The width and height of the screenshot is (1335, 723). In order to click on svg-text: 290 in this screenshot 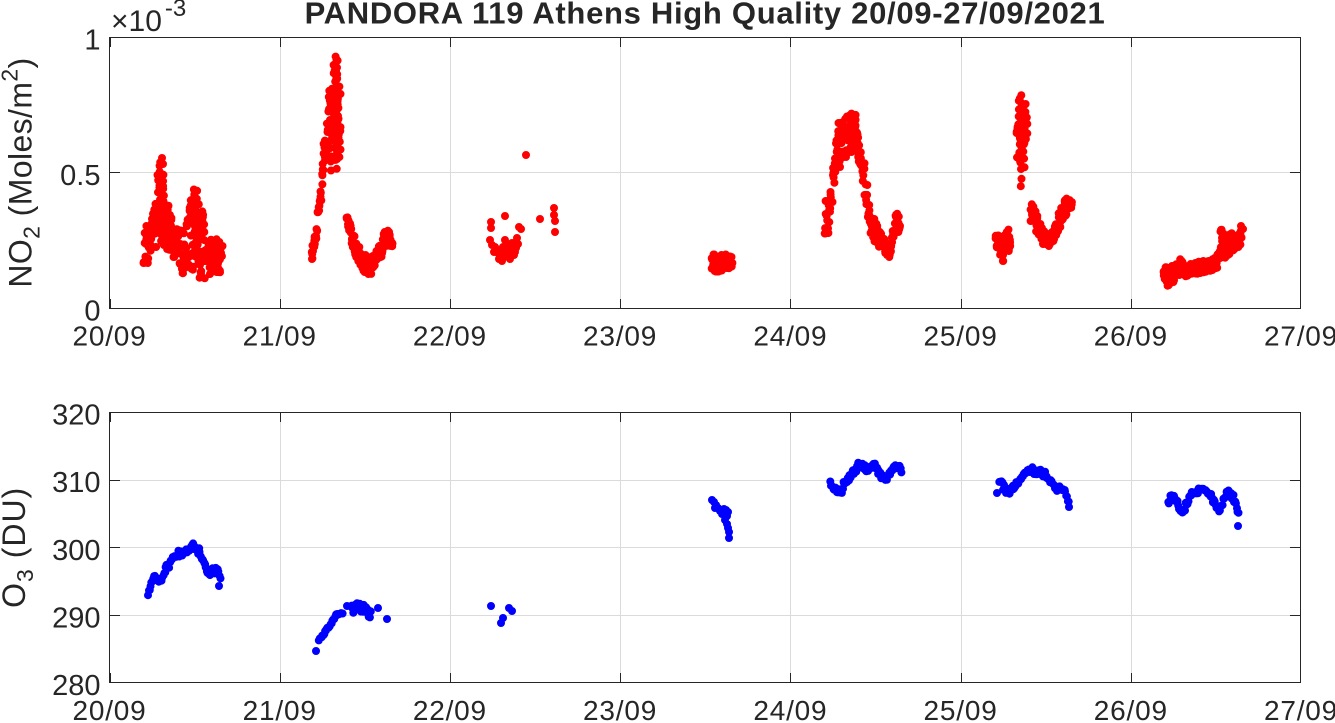, I will do `click(76, 618)`.